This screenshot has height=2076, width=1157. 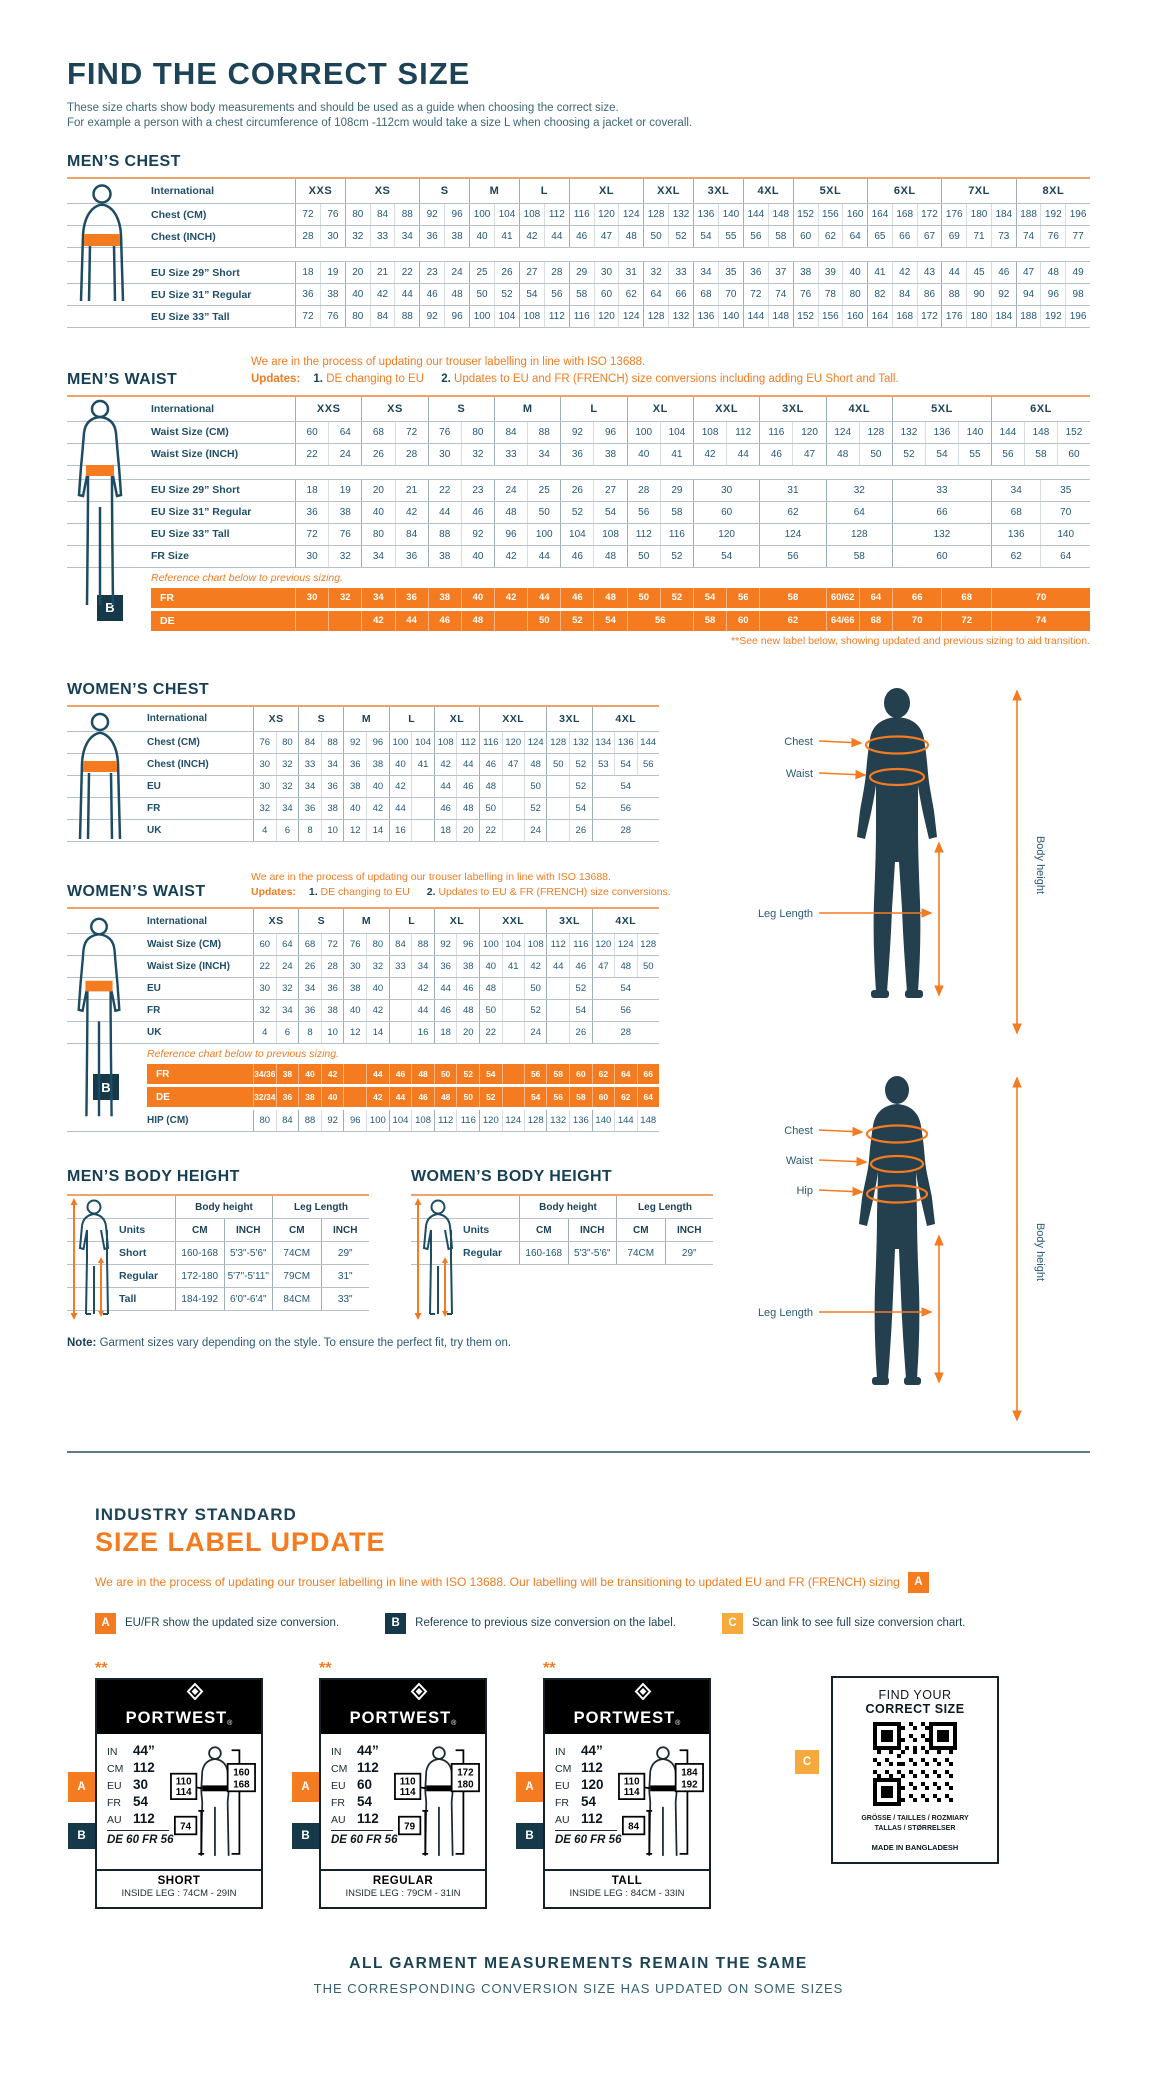 What do you see at coordinates (568, 764) in the screenshot?
I see `size-group: 50 52` at bounding box center [568, 764].